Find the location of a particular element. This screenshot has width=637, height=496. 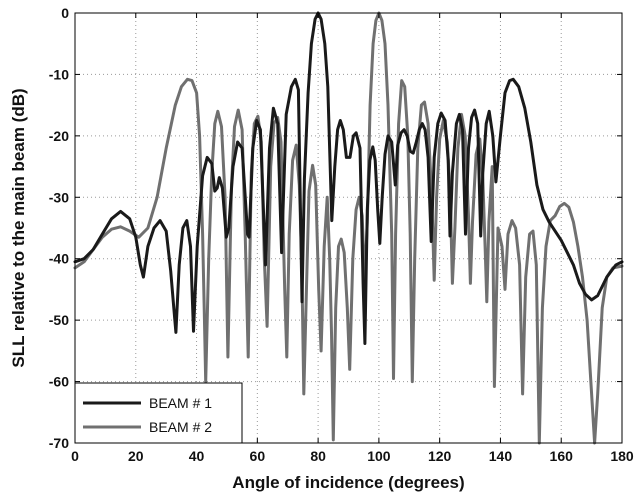

y-tick-label: -60 is located at coordinates (59, 382).